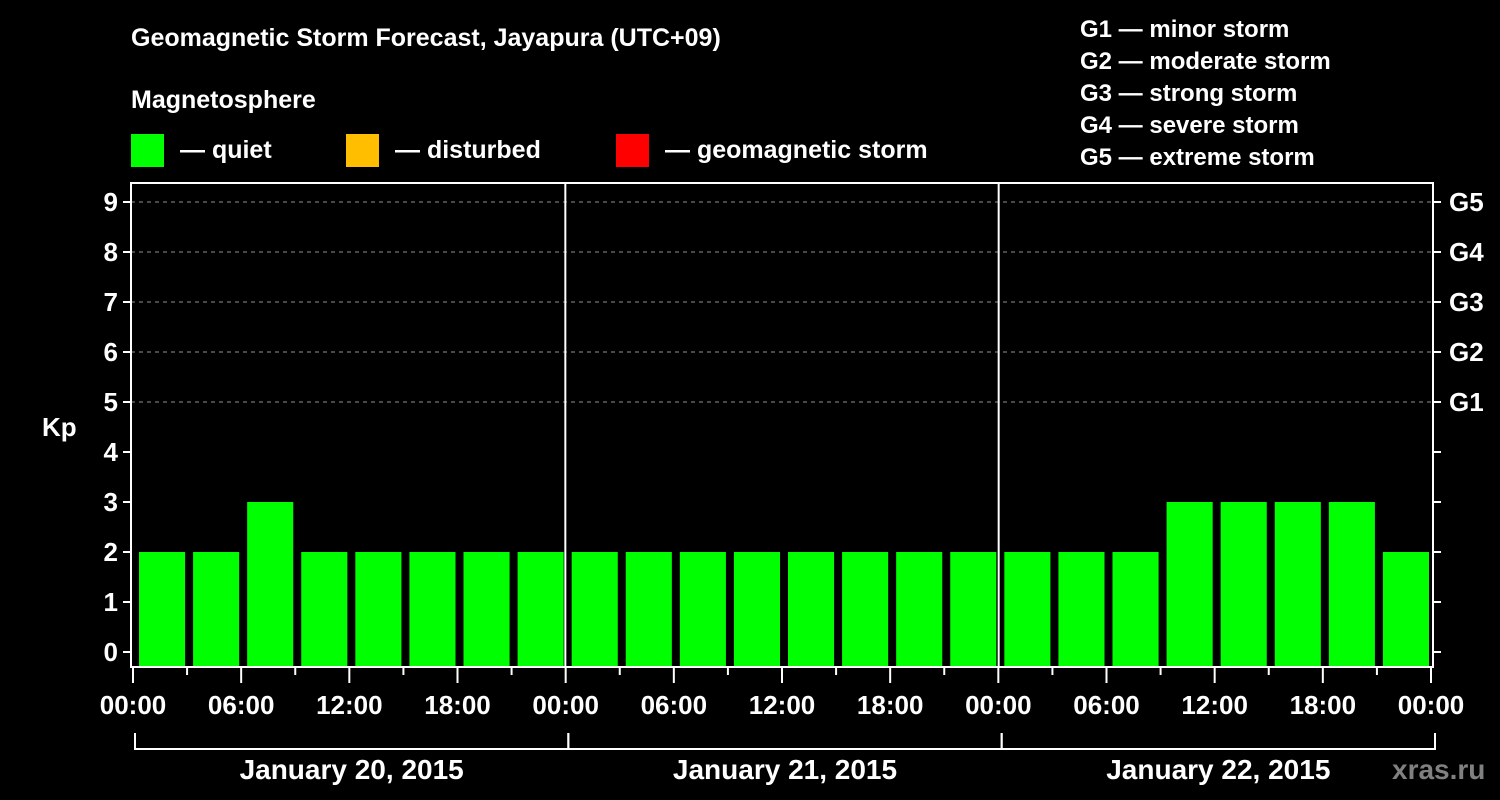 The width and height of the screenshot is (1500, 800). Describe the element at coordinates (1197, 157) in the screenshot. I see `storm-scale-g5: G5 — extreme storm` at that location.